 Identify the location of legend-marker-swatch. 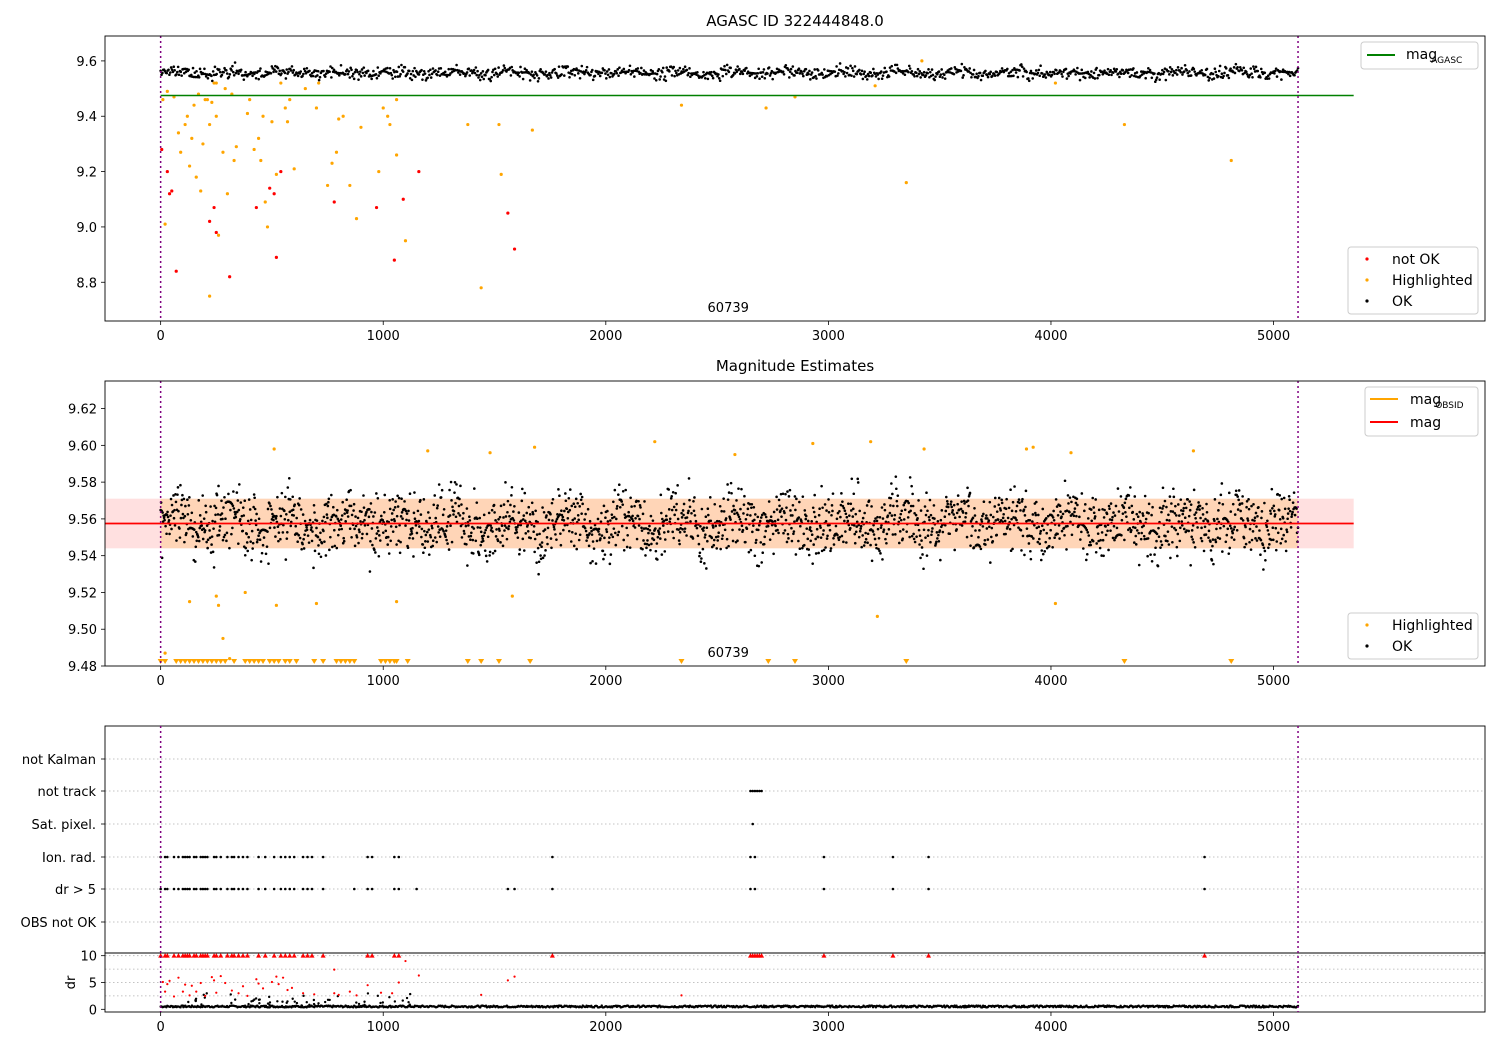
(1367, 259).